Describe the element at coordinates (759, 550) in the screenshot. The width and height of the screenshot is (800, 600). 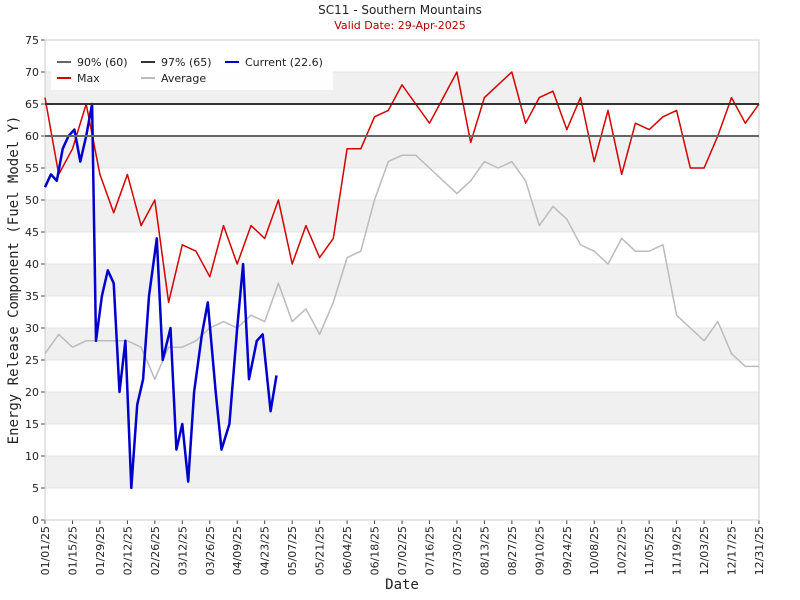
I see `x-tick-label: 12/31/25` at that location.